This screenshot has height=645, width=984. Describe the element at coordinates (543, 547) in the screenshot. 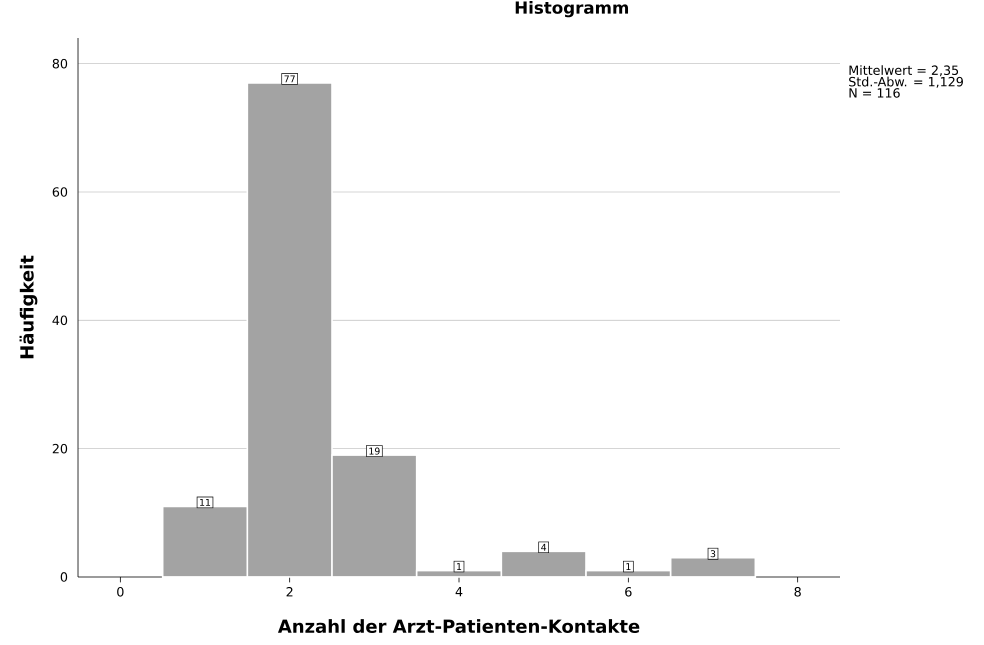

I see `data-label: 4` at that location.